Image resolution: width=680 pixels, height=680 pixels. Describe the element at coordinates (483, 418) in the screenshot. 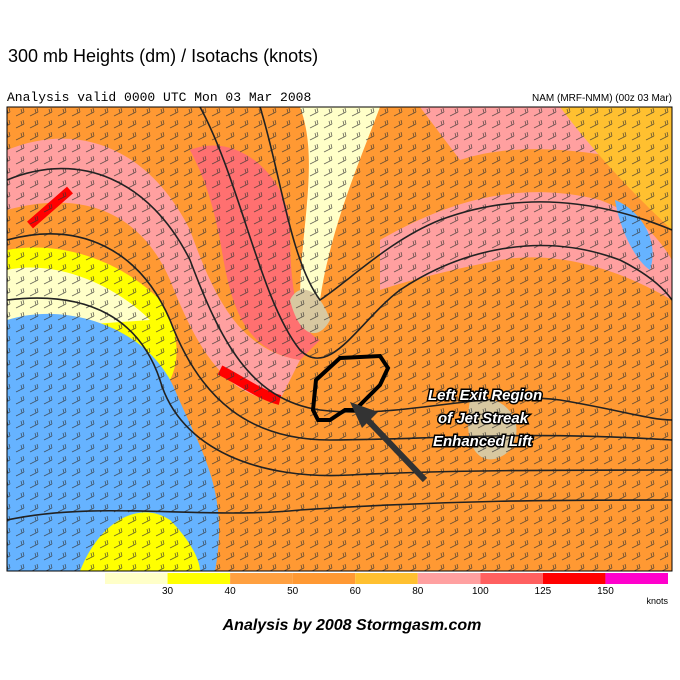

I see `annotation-line: of Jet Streak` at that location.